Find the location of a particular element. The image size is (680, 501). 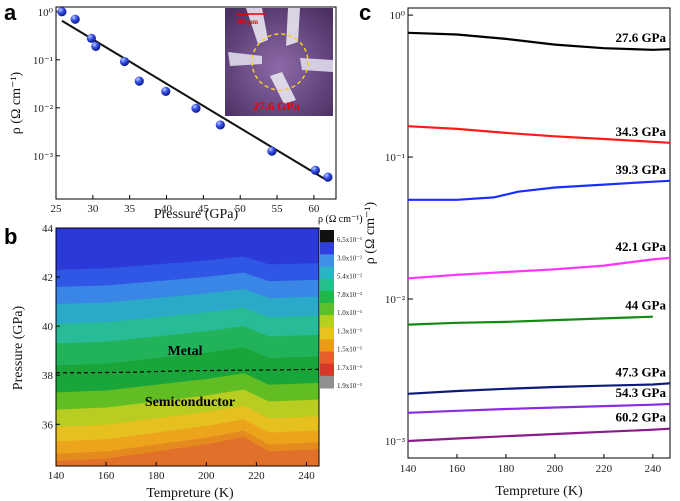

colorbar-label: 1.9x10⁻¹ is located at coordinates (349, 386).